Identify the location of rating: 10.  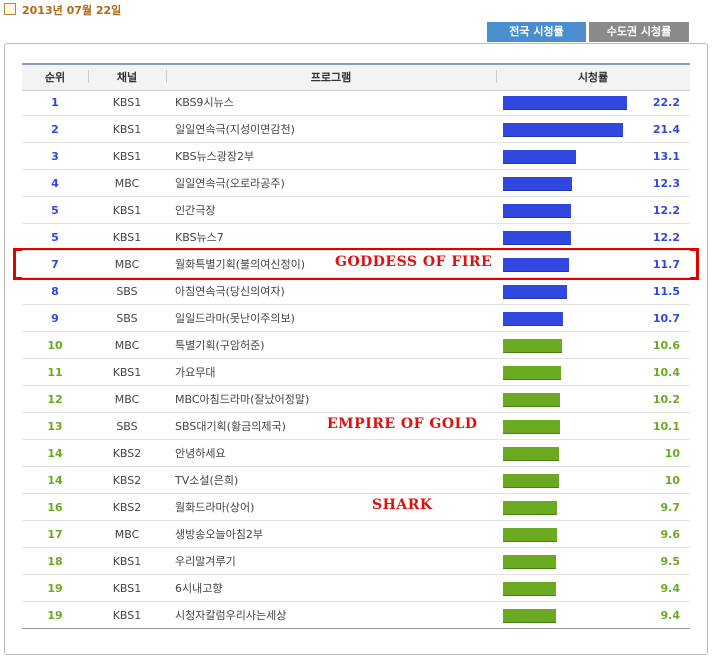
(672, 453).